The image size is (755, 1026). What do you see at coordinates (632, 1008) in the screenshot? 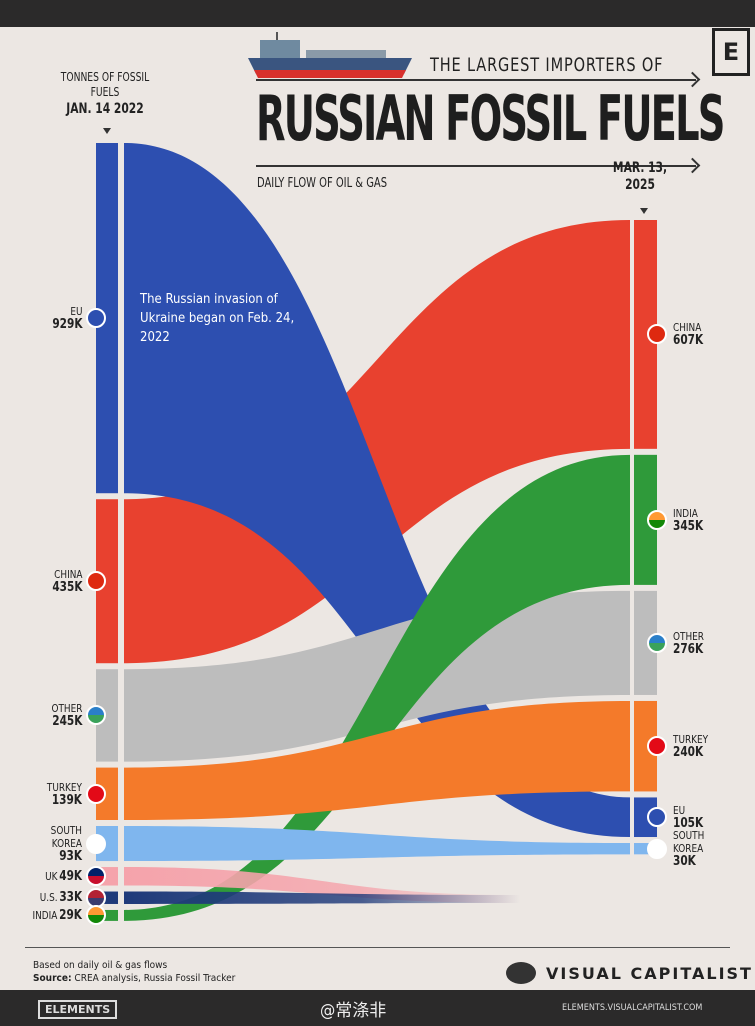
I see `site-url: ELEMENTS.VISUALCAPITALIST.COM` at bounding box center [632, 1008].